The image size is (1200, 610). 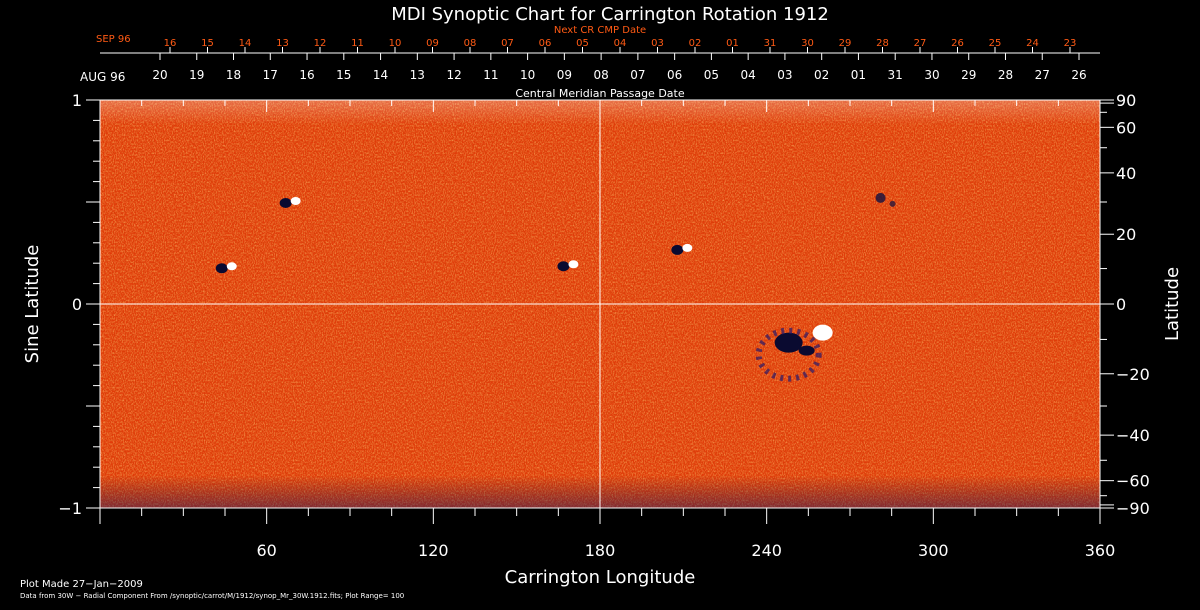 I want to click on cmp-tick-label: 10, so click(x=527, y=75).